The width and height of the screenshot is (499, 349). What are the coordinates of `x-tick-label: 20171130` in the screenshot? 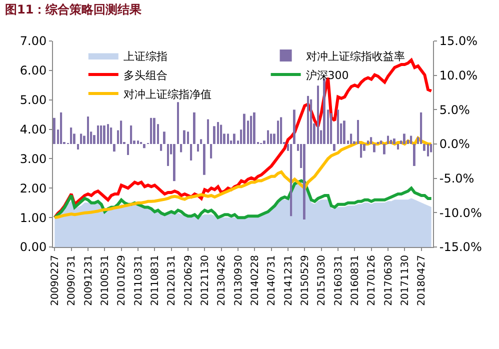 It's located at (405, 280).